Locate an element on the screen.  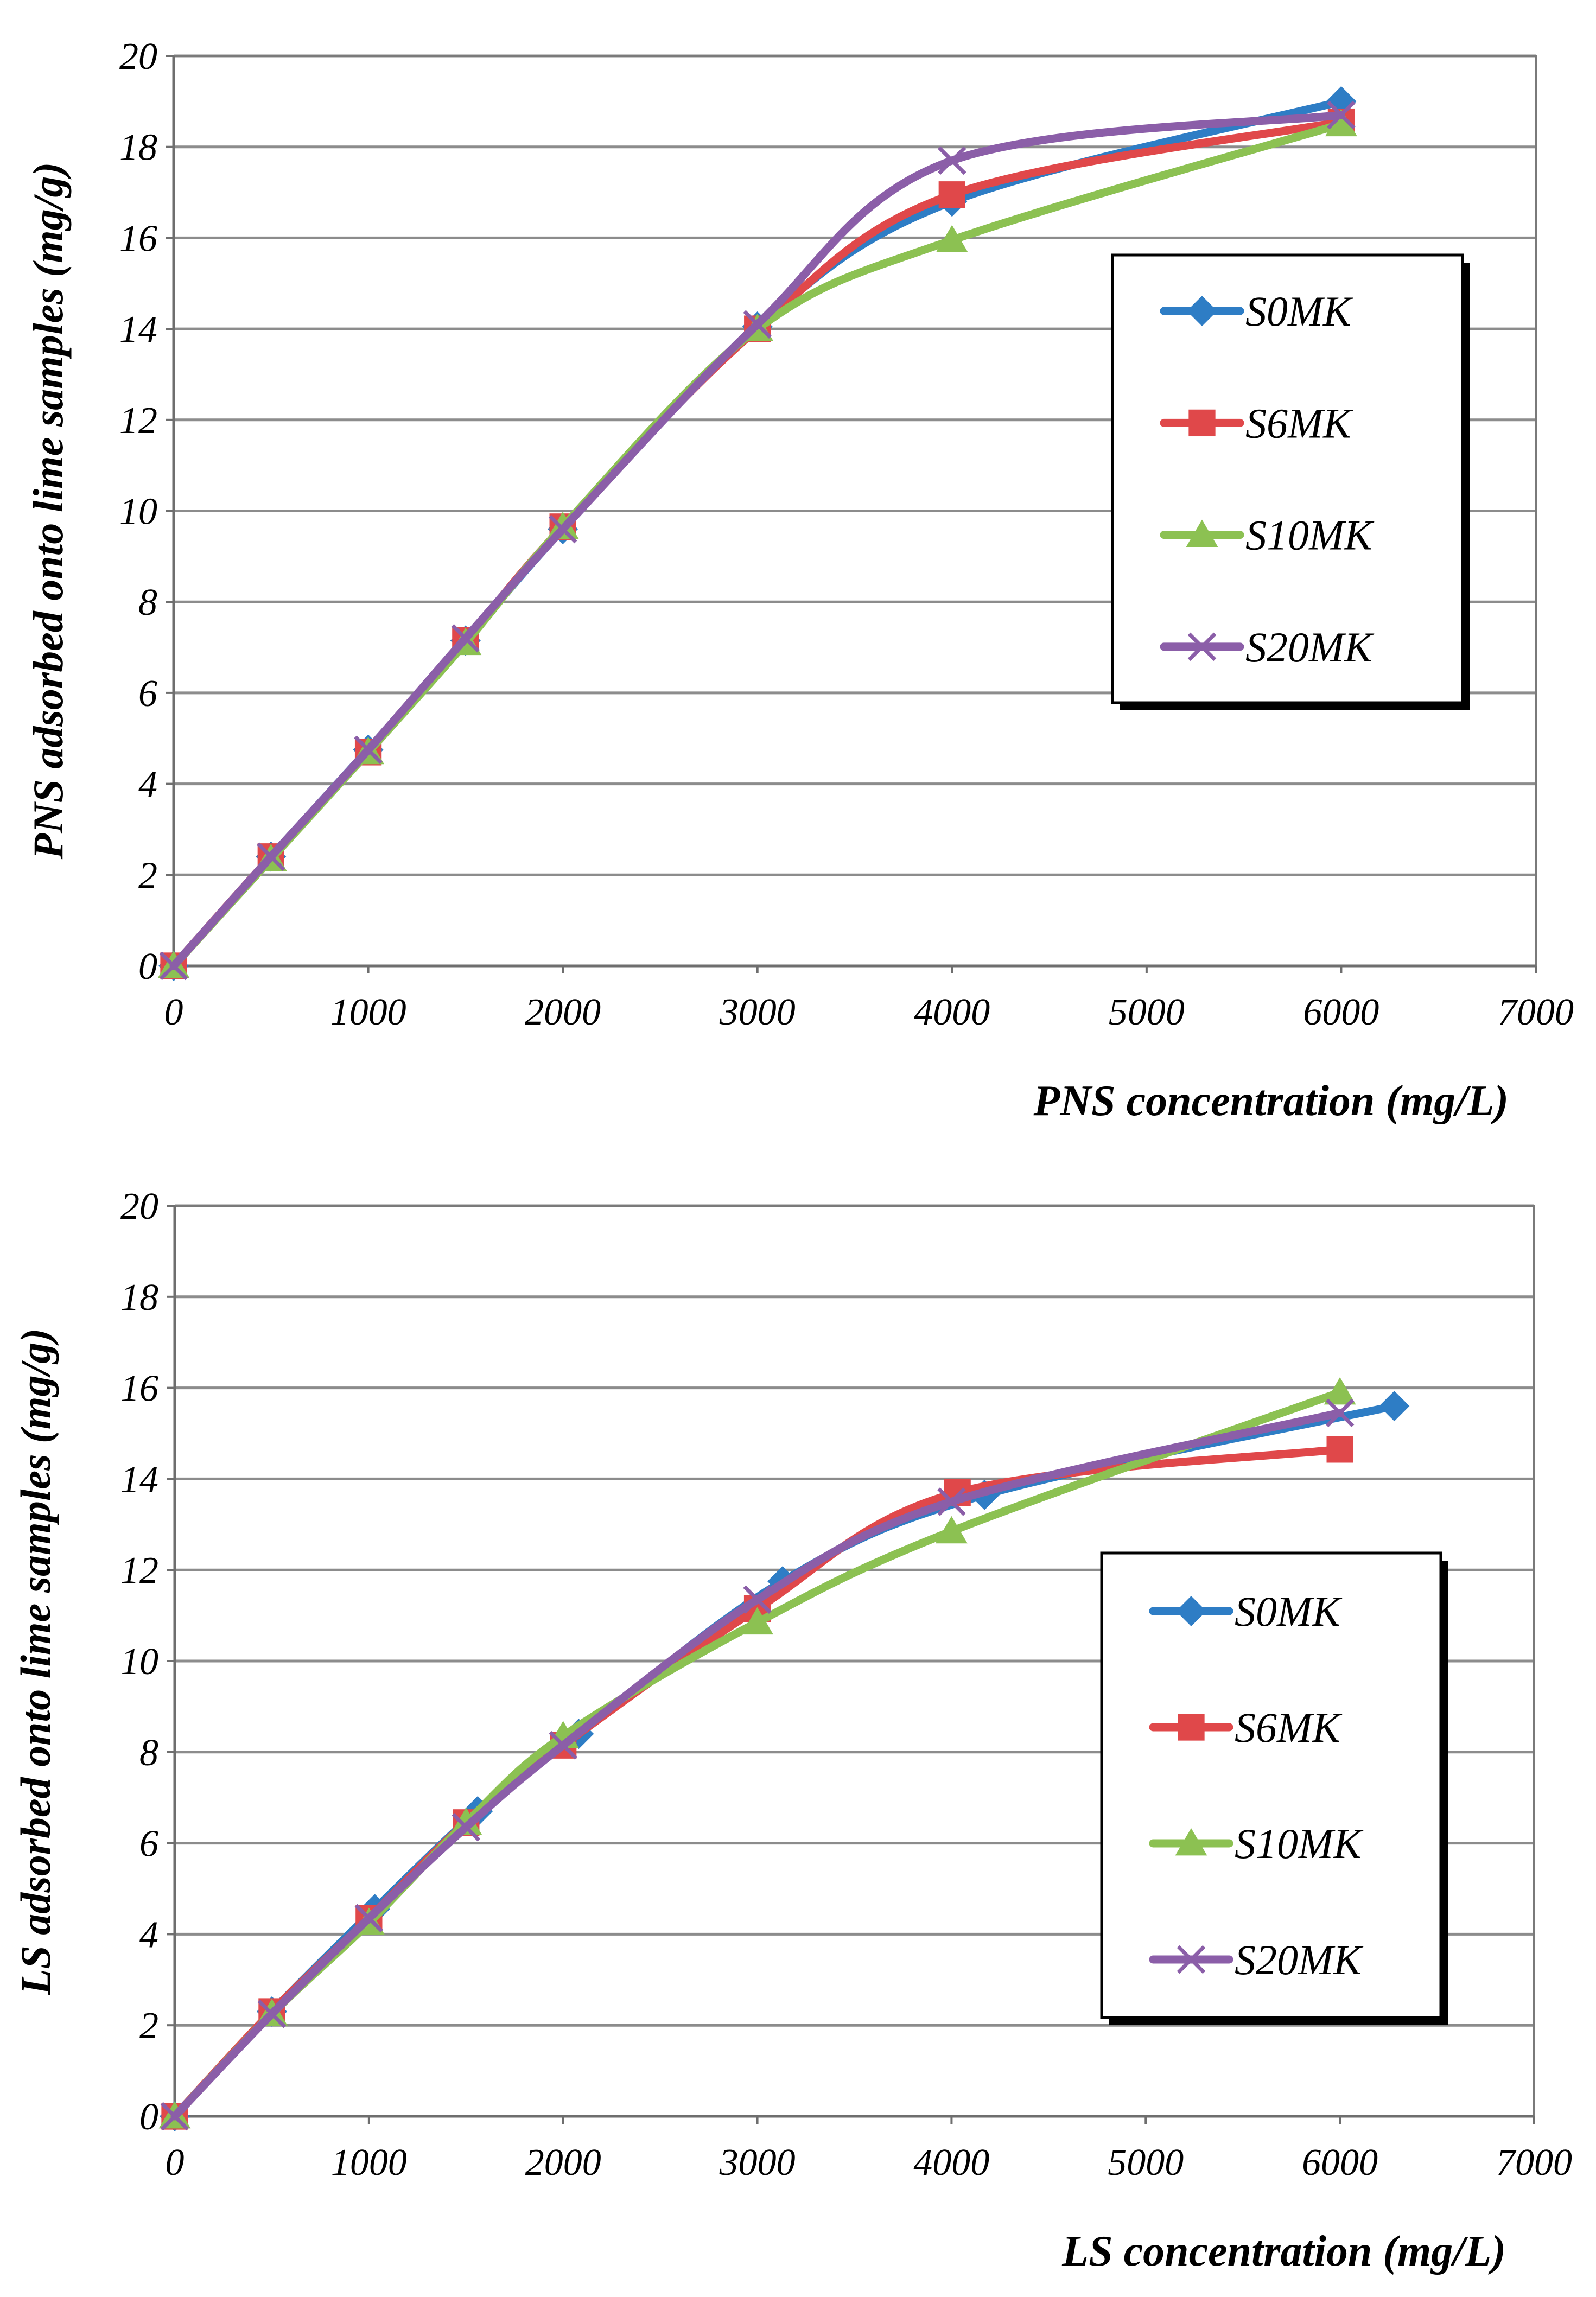
chart-1-legend-label-S0MK: S0MK is located at coordinates (1299, 311).